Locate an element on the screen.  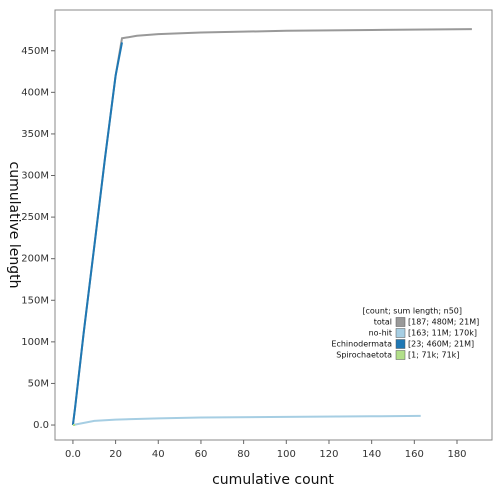
y-tick-label: 100M is located at coordinates (35, 342).